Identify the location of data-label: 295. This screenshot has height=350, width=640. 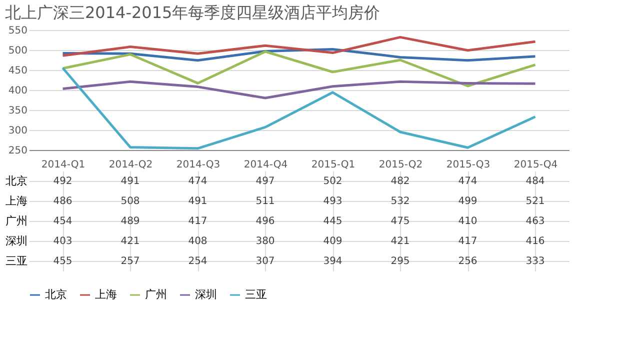
(400, 261).